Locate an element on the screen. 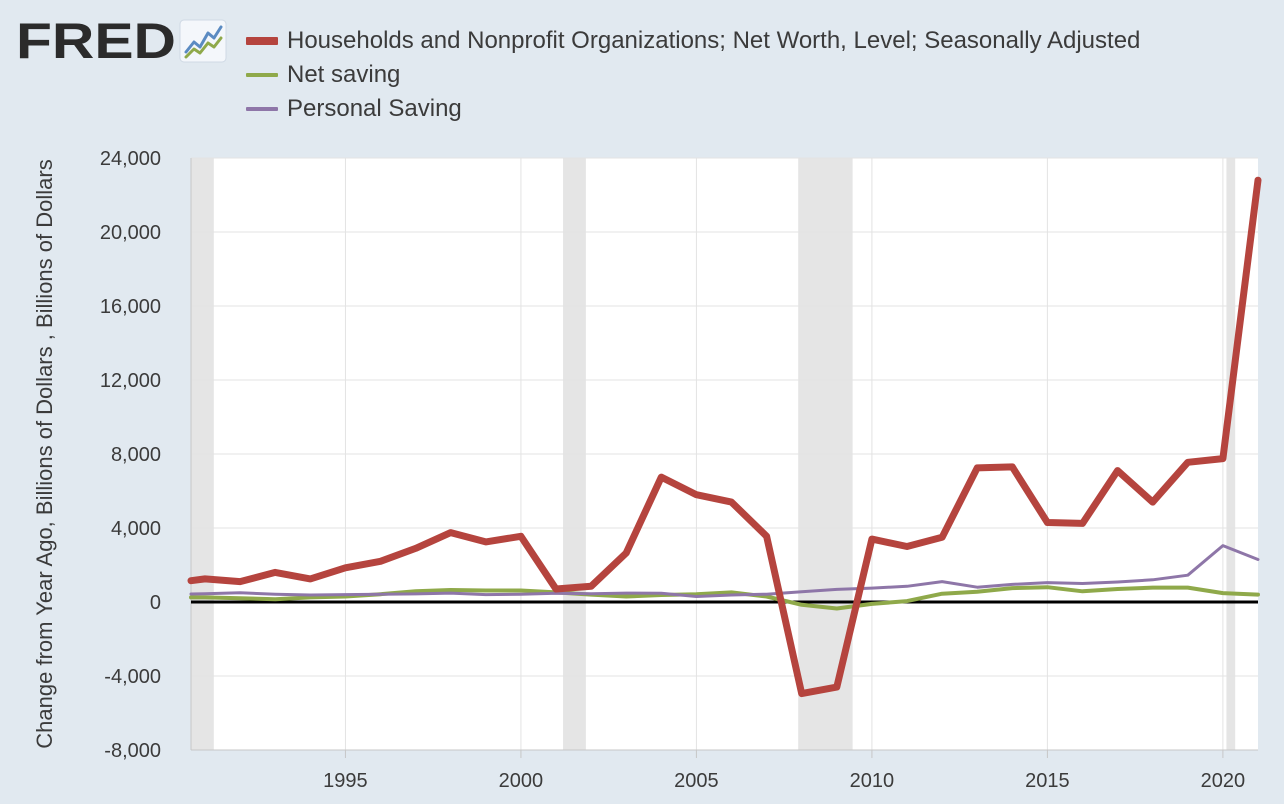 The image size is (1284, 804). x-tick-label: 1995 is located at coordinates (345, 781).